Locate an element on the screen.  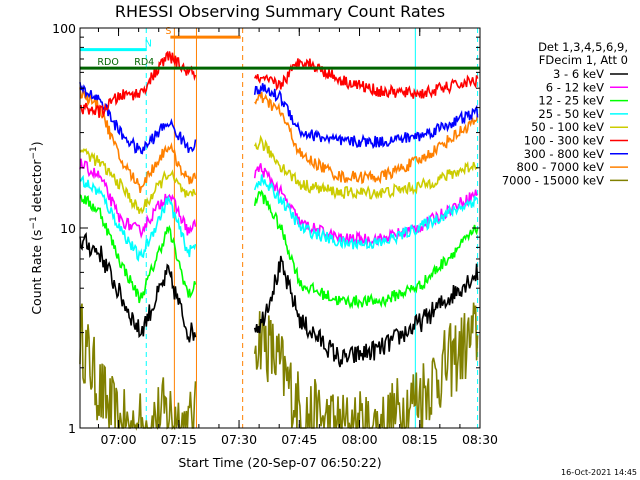
legend-label: 7000 - 15000 keV is located at coordinates (553, 180).